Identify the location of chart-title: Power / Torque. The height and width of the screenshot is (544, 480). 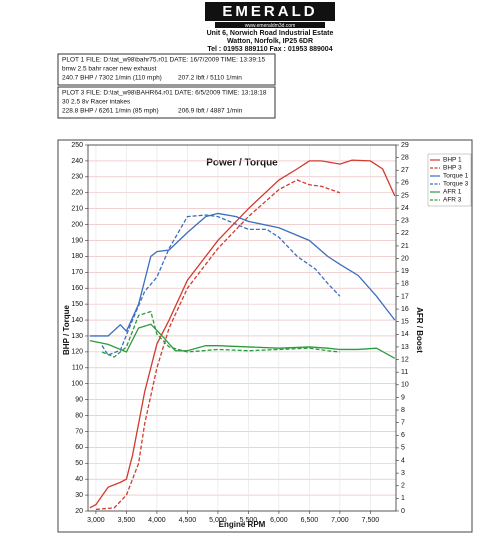
(242, 163).